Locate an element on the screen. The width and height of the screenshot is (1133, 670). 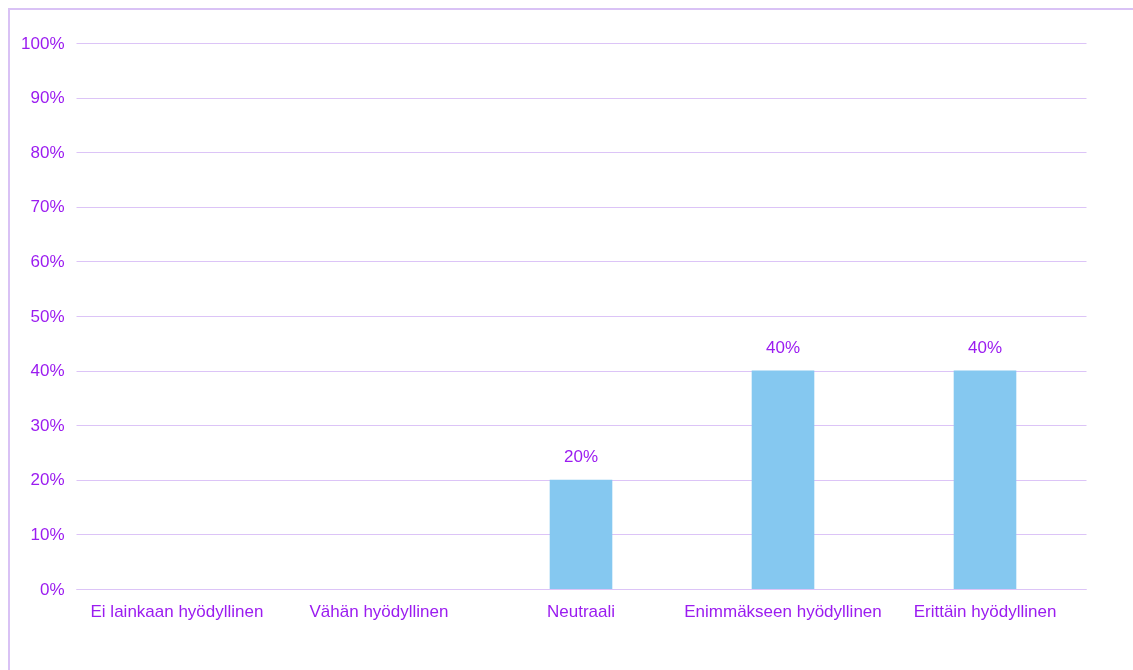
y-tick-label: 20% is located at coordinates (47, 480).